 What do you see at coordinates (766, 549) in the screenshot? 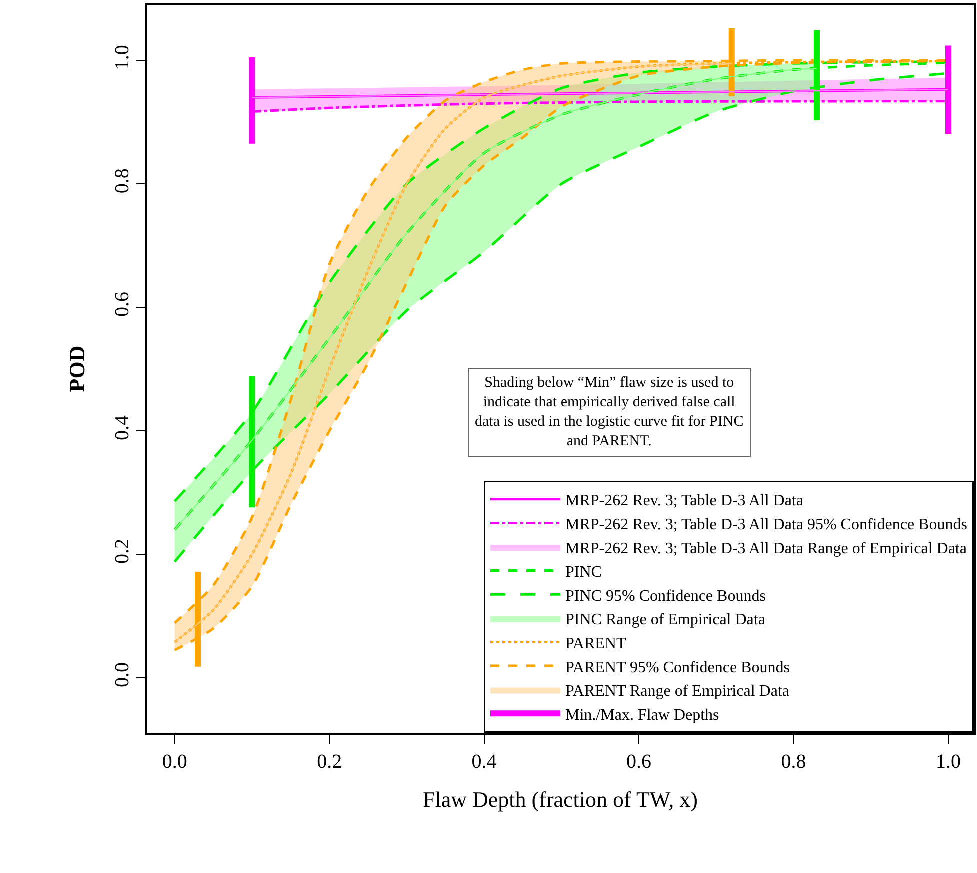
I see `legend-label: MRP-262 Rev. 3; Table D-3 All Data Range of Empirical Data` at bounding box center [766, 549].